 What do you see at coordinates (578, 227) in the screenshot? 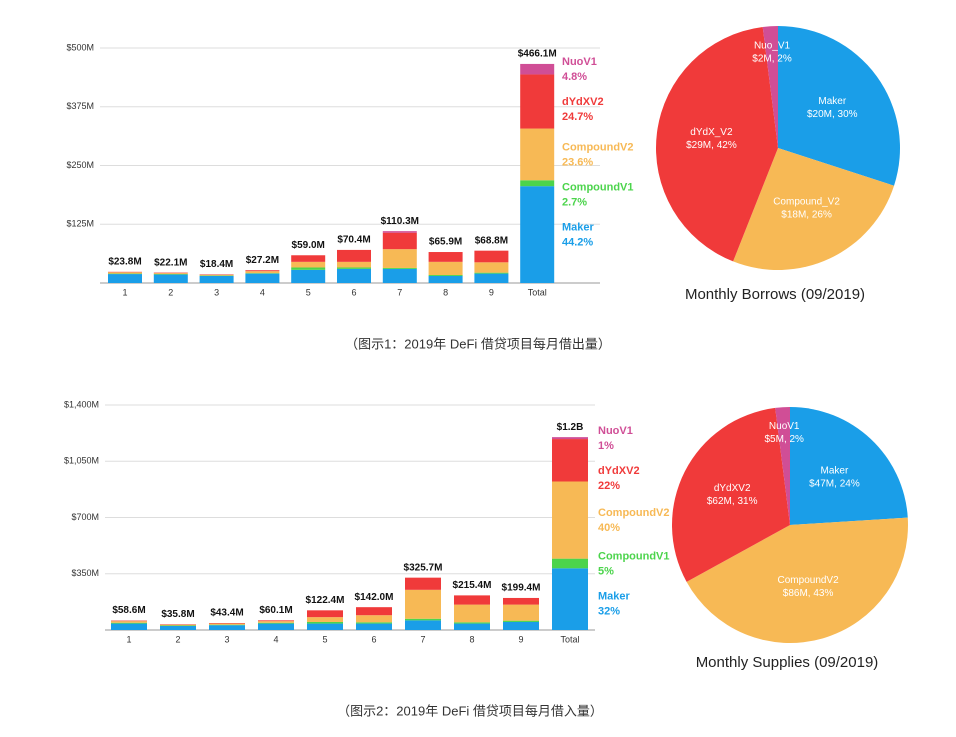
I see `legend-name: Maker` at bounding box center [578, 227].